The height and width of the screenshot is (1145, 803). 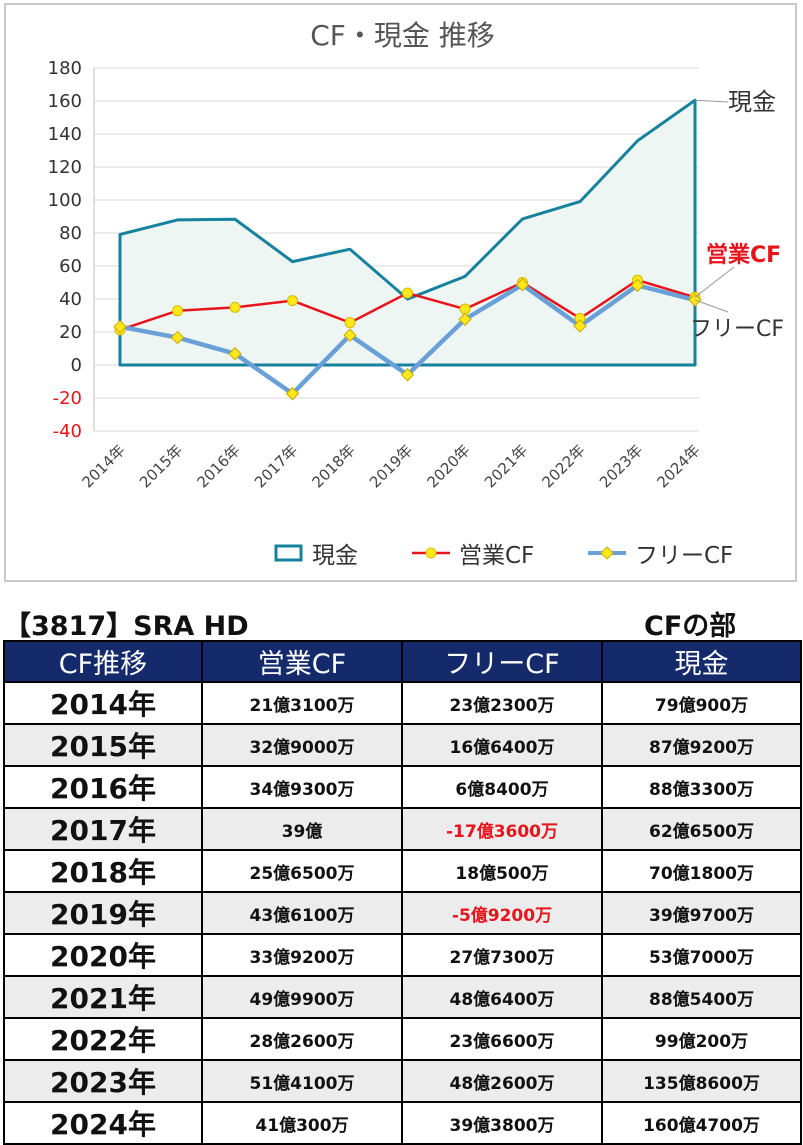 What do you see at coordinates (103, 1123) in the screenshot?
I see `year-cell: 2024年` at bounding box center [103, 1123].